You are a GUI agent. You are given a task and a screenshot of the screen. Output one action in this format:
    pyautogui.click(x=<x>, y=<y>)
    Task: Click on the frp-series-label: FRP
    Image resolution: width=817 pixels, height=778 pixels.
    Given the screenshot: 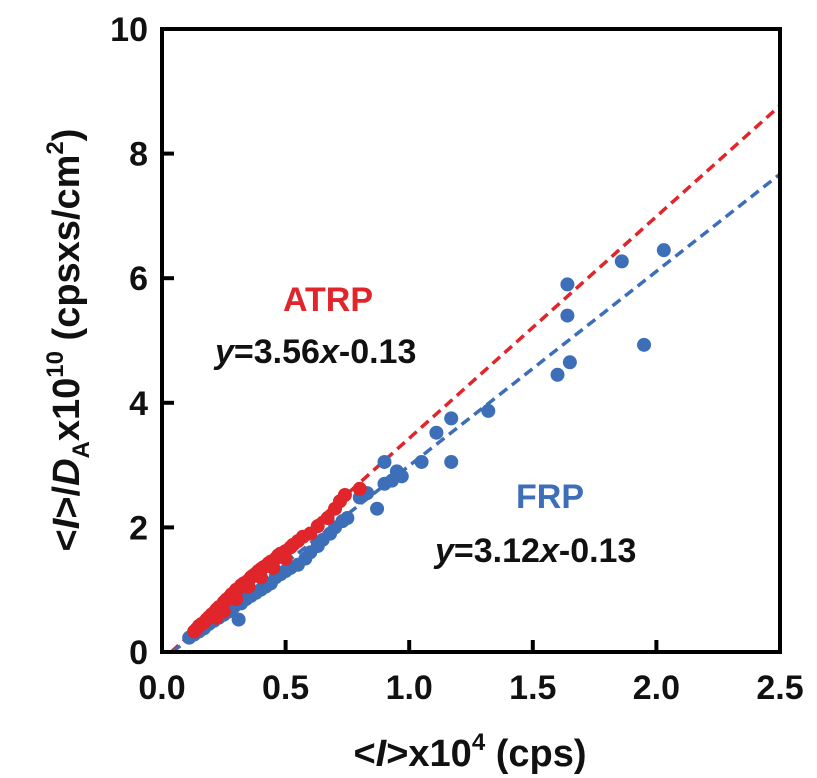 What is the action you would take?
    pyautogui.click(x=550, y=497)
    